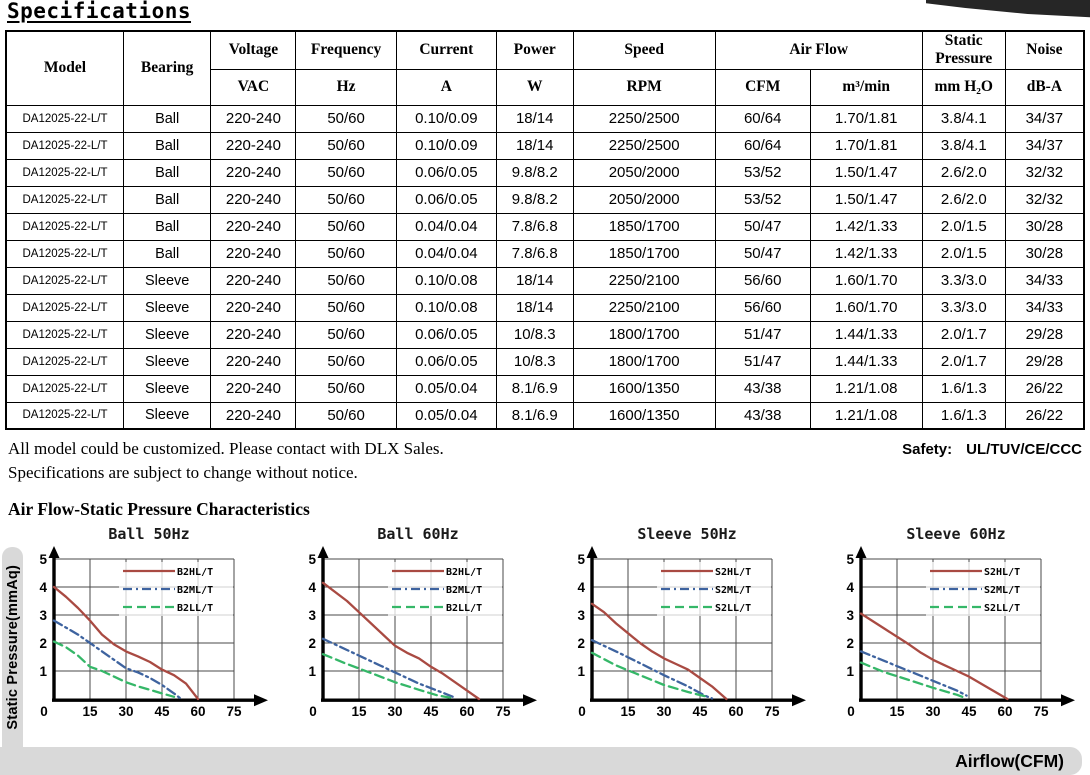 The image size is (1090, 775). Describe the element at coordinates (1002, 608) in the screenshot. I see `legend-label: S2LL/T` at that location.